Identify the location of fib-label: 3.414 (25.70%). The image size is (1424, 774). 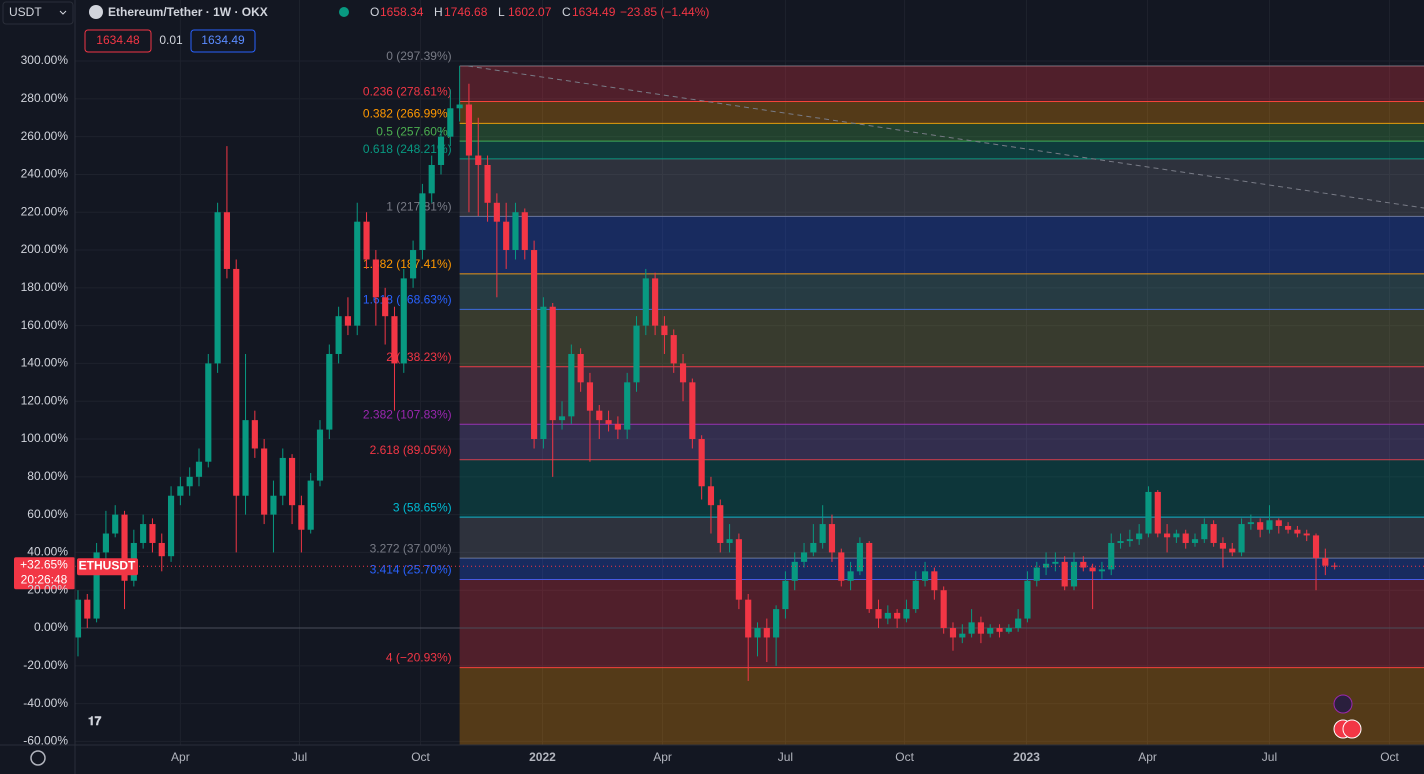
(411, 570).